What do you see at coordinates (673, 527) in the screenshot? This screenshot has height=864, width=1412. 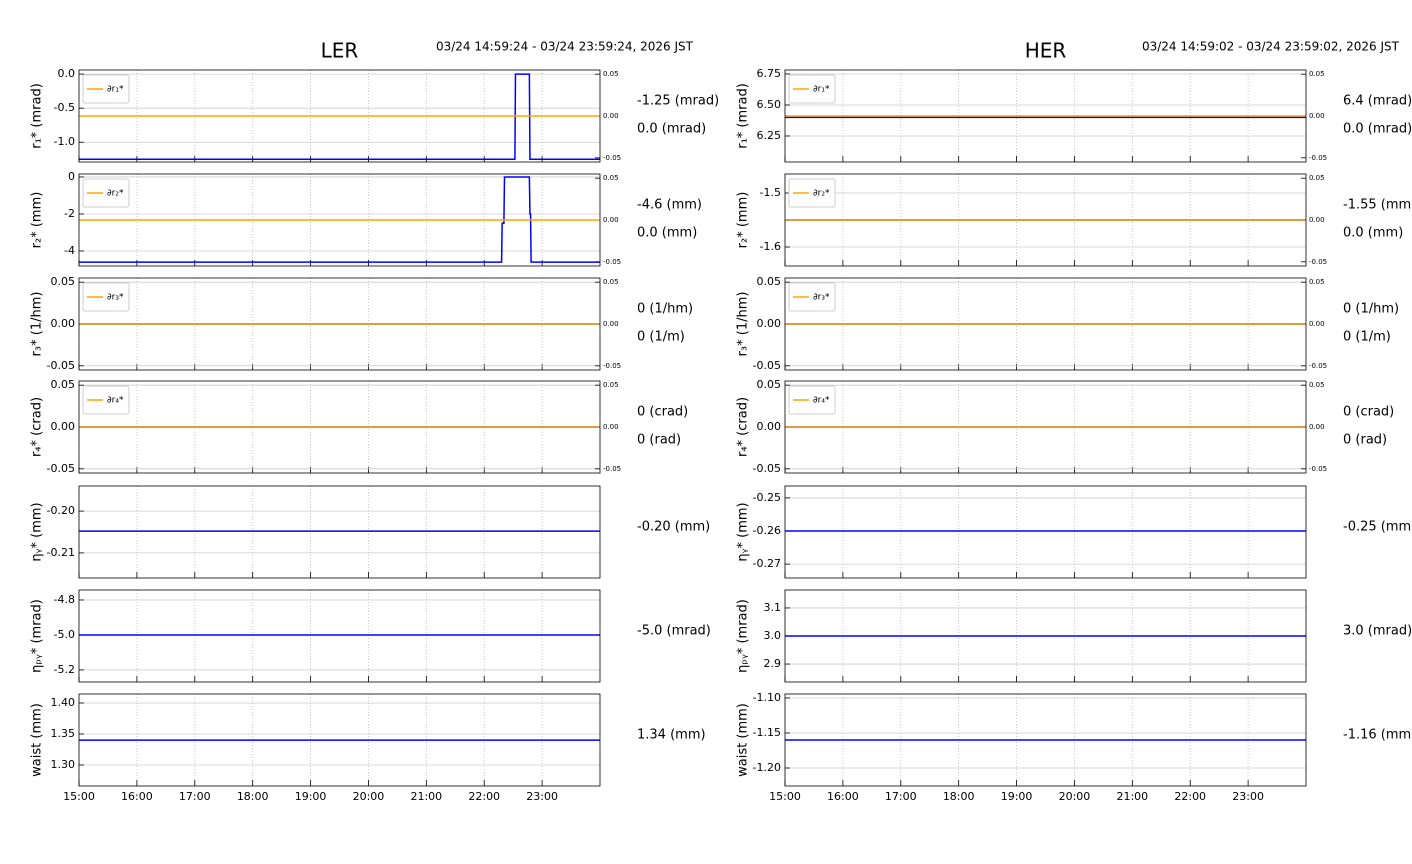 I see `value-annotation: -0.20 (mm)` at bounding box center [673, 527].